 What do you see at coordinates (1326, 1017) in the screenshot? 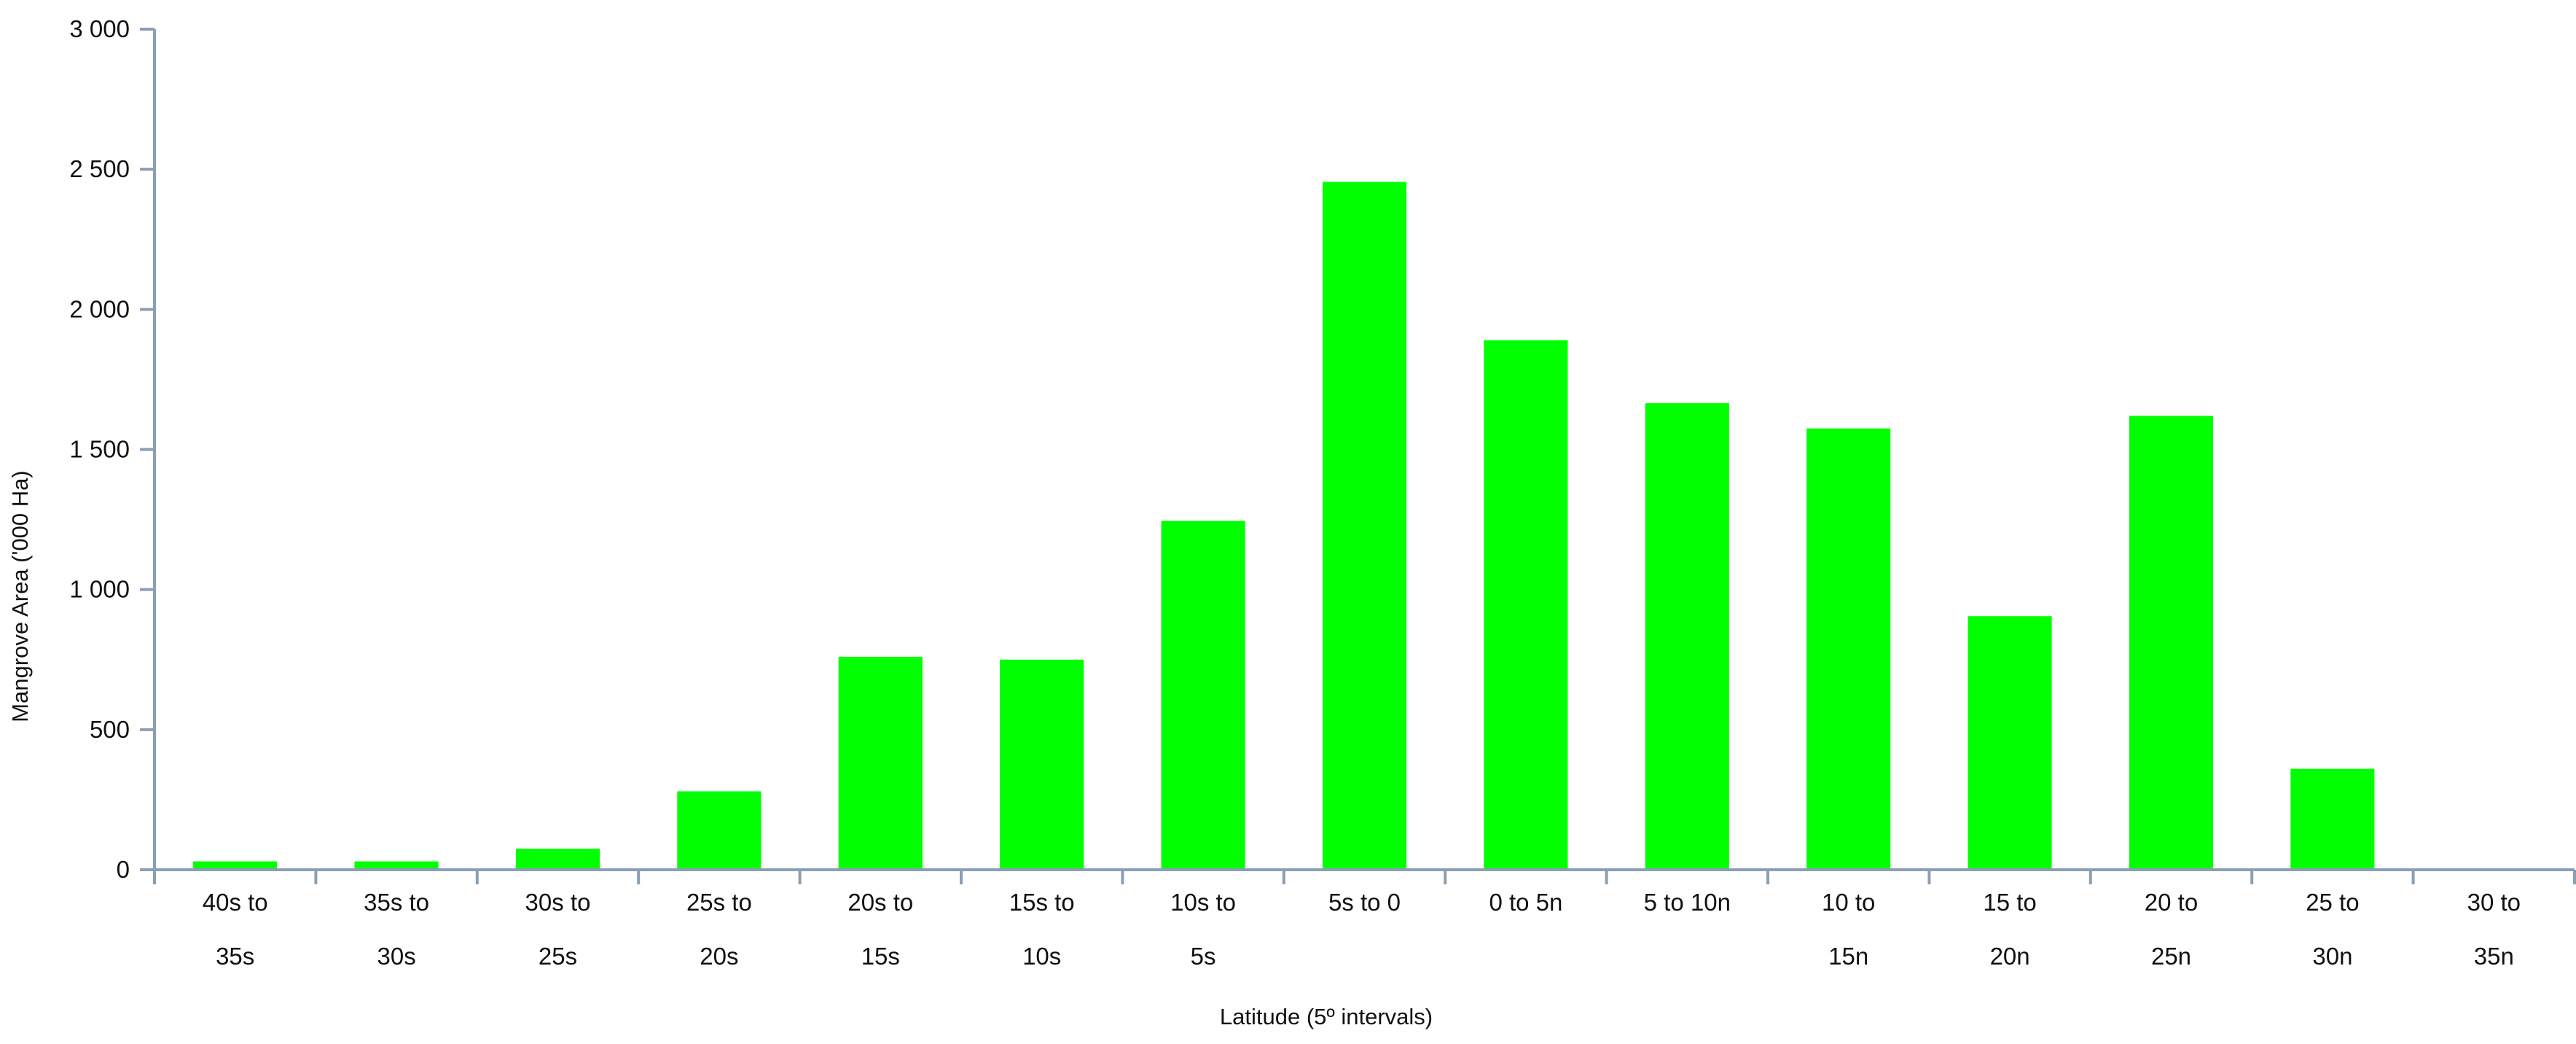
I see `x-axis-title: Latitude (5º intervals)` at bounding box center [1326, 1017].